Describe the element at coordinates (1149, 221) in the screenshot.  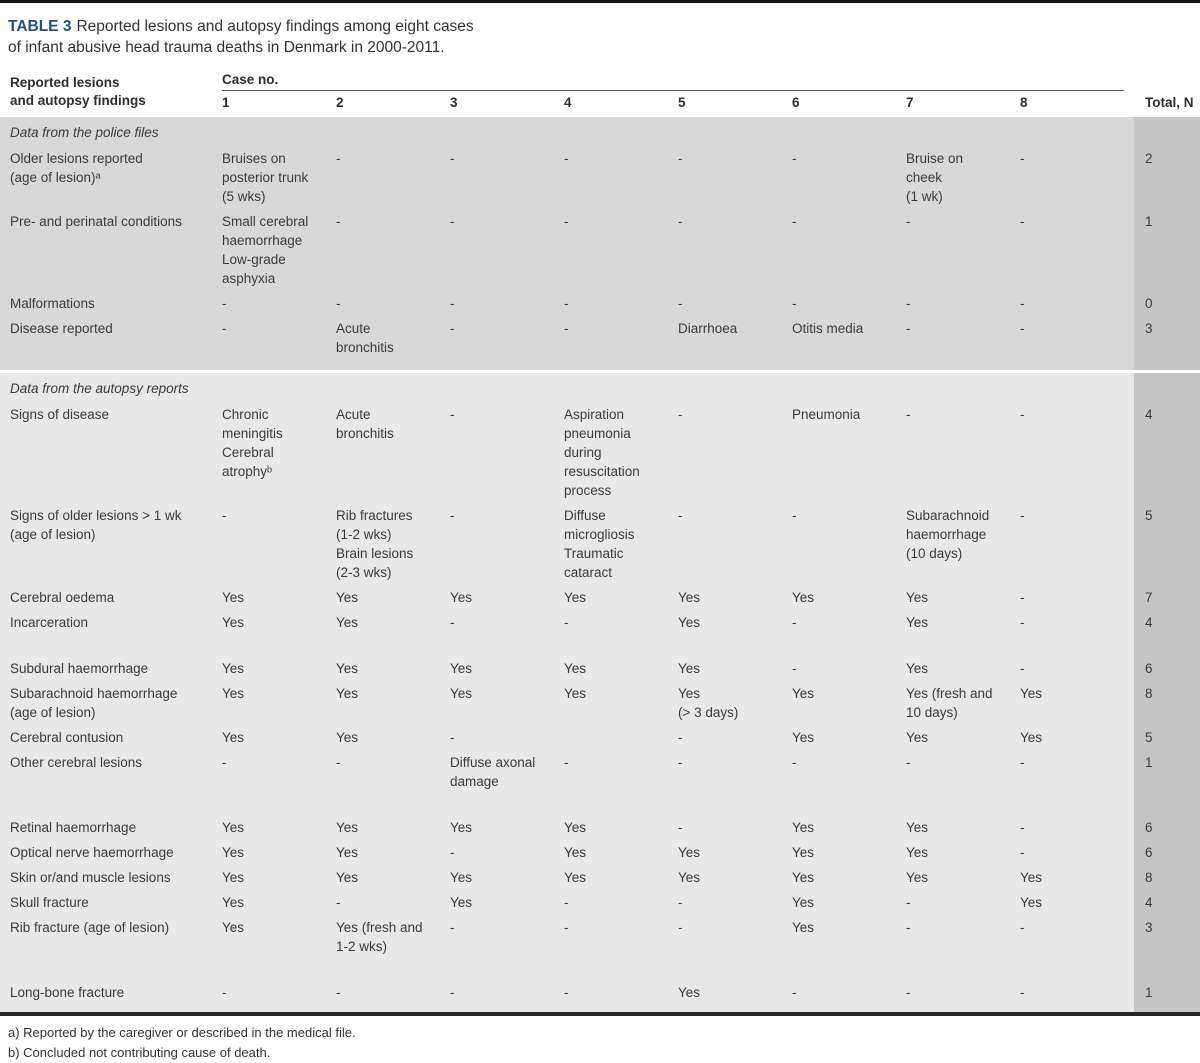
I see `total-cell: 1` at that location.